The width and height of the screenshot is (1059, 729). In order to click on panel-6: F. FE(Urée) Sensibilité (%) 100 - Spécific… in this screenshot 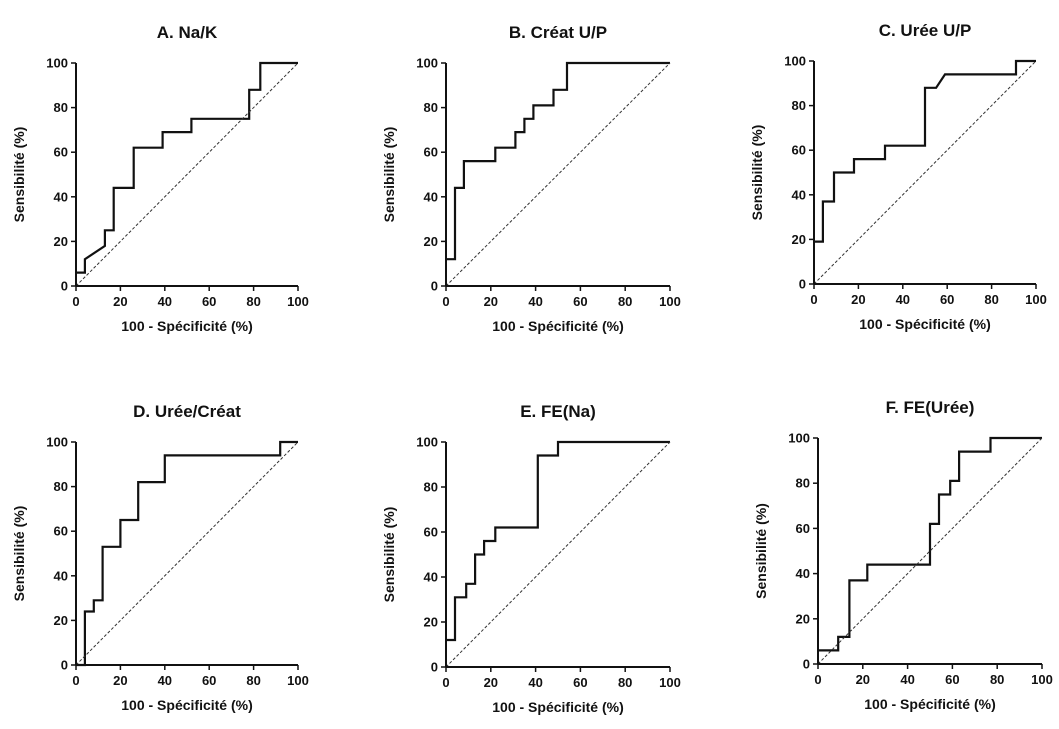, I will do `click(903, 555)`.